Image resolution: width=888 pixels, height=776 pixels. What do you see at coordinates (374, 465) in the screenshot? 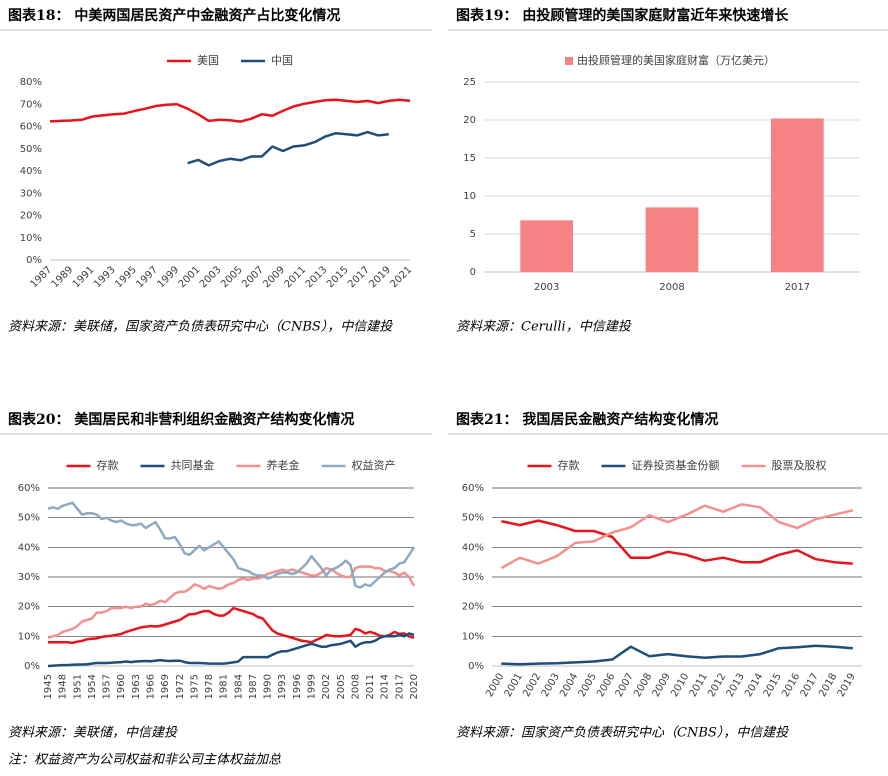
I see `legend-label: 权益资产` at bounding box center [374, 465].